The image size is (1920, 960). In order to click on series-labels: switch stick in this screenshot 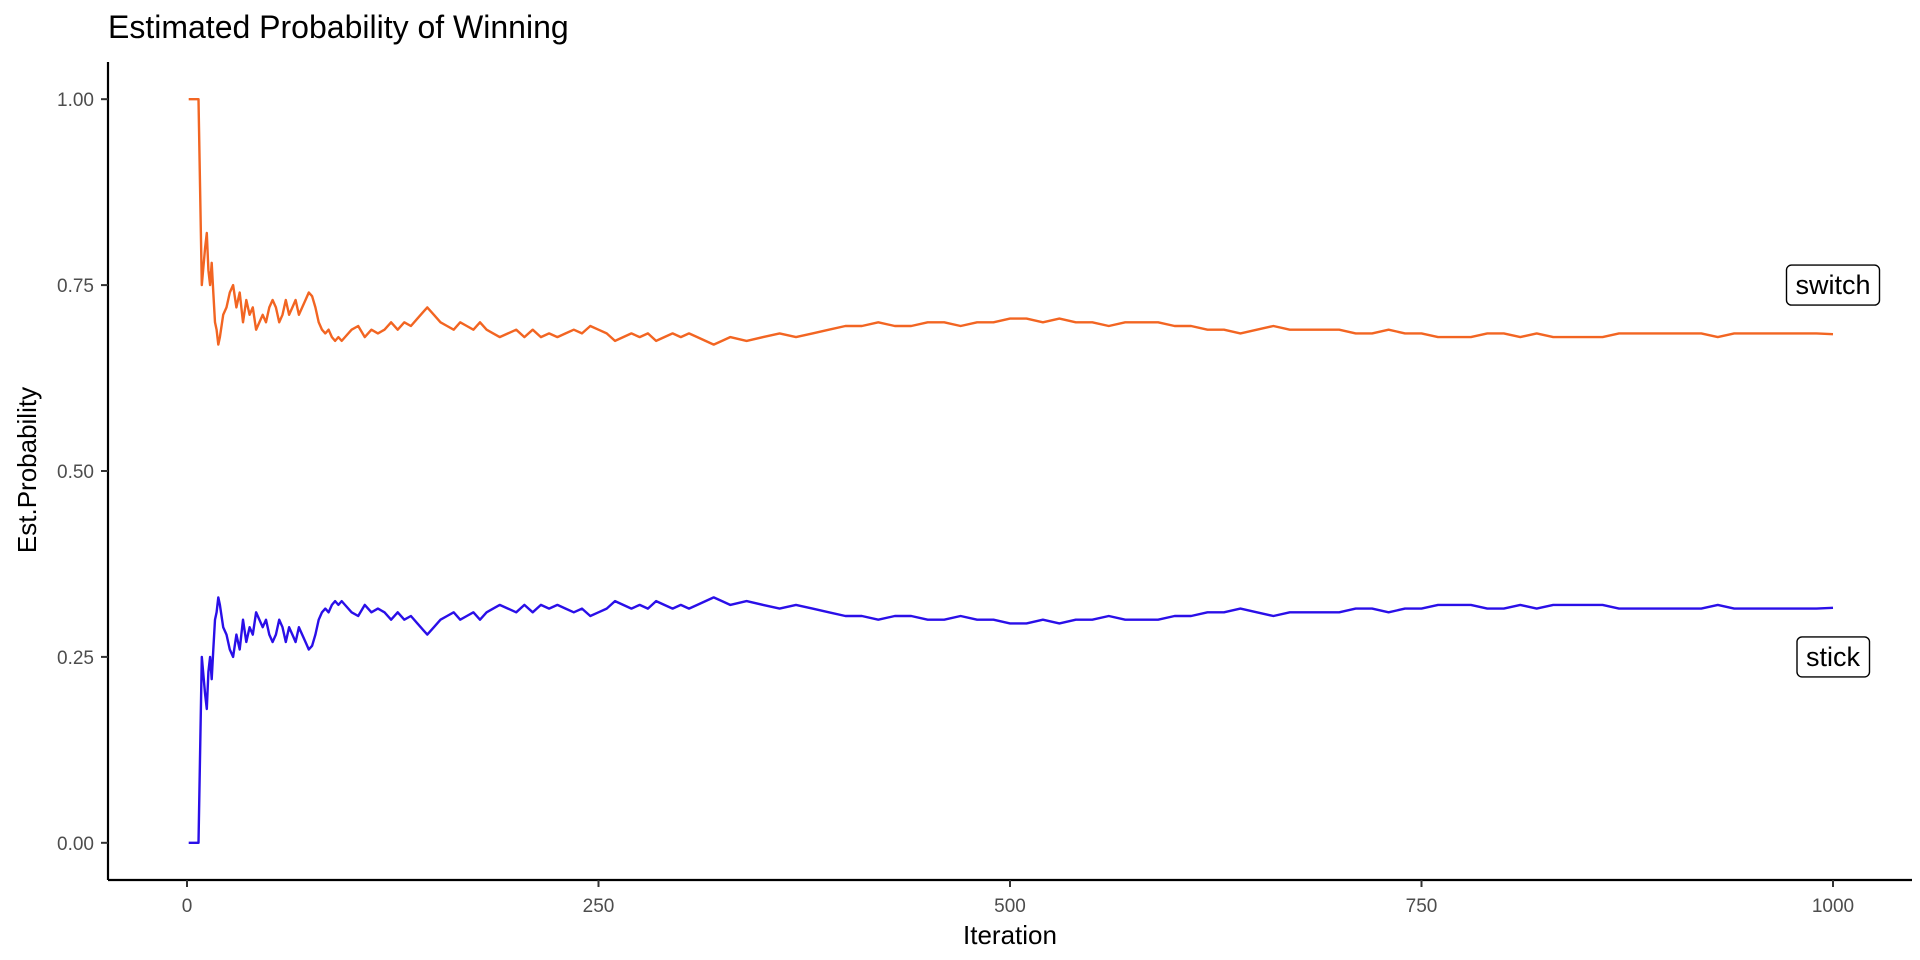, I will do `click(1833, 471)`.